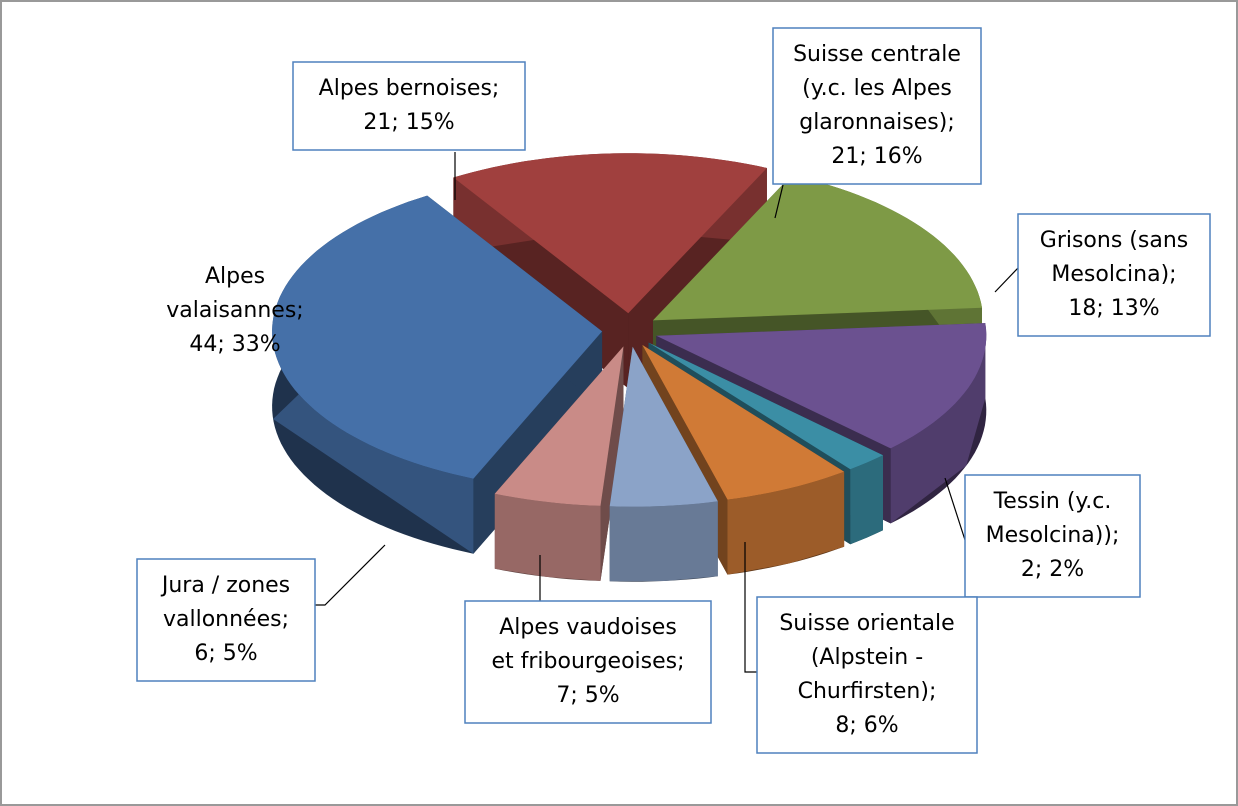 This screenshot has width=1238, height=806. What do you see at coordinates (588, 627) in the screenshot?
I see `data-label: Alpes vaudoises` at bounding box center [588, 627].